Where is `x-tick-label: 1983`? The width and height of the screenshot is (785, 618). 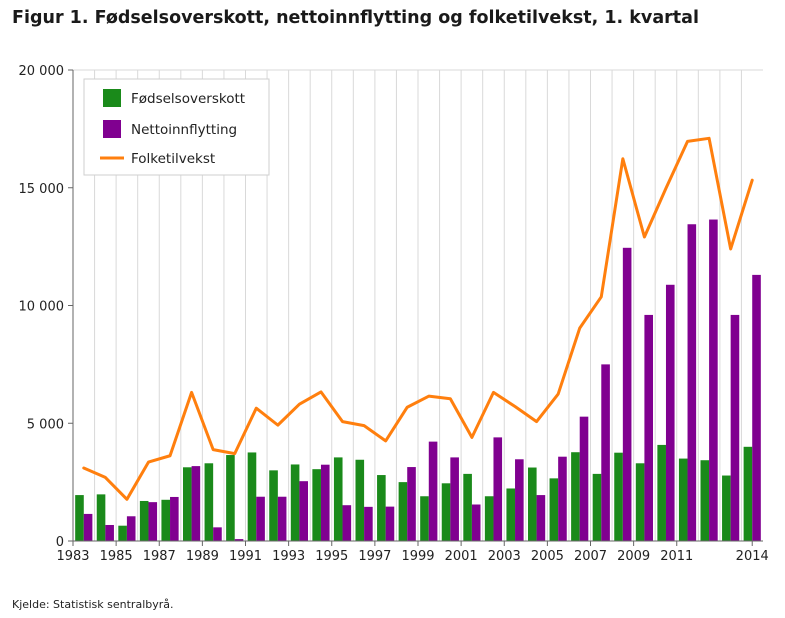 x-tick-label: 1983 is located at coordinates (72, 556).